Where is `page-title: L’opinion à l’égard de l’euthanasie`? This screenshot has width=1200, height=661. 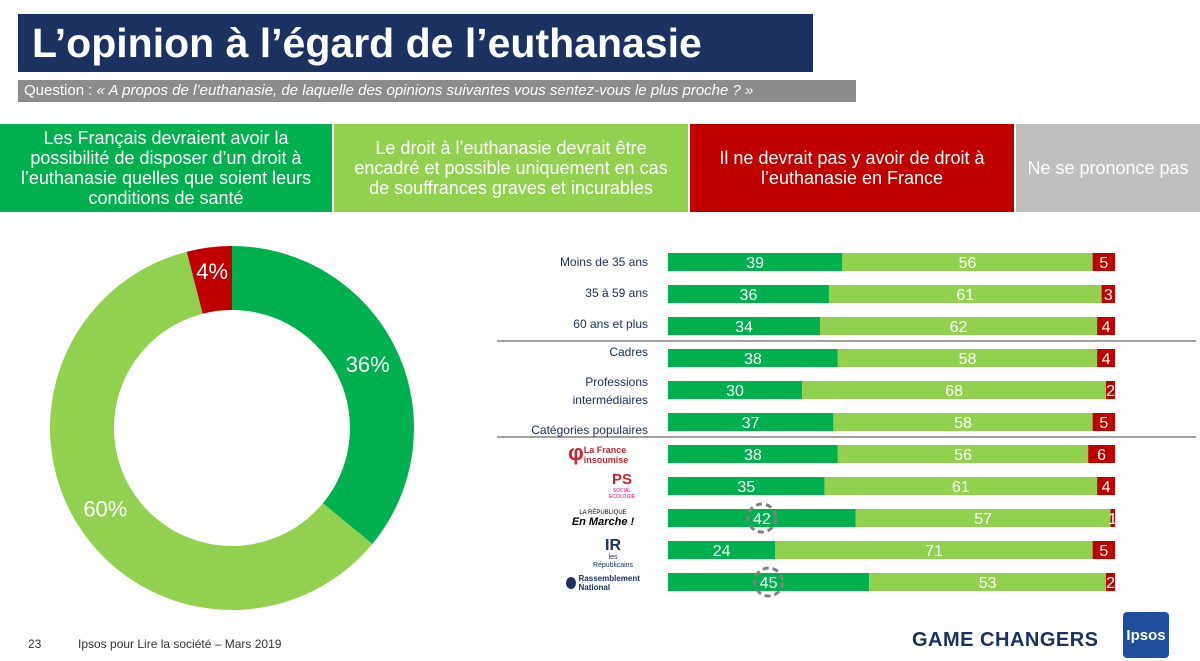 page-title: L’opinion à l’égard de l’euthanasie is located at coordinates (415, 43).